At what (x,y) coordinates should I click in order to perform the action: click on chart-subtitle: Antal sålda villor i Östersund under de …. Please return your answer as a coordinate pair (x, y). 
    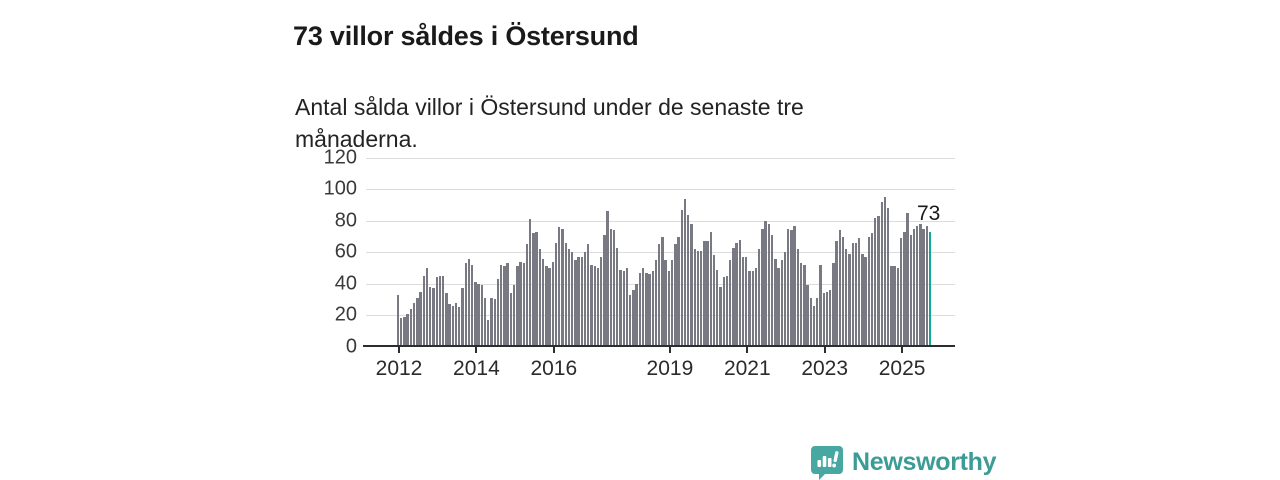
    Looking at the image, I should click on (549, 123).